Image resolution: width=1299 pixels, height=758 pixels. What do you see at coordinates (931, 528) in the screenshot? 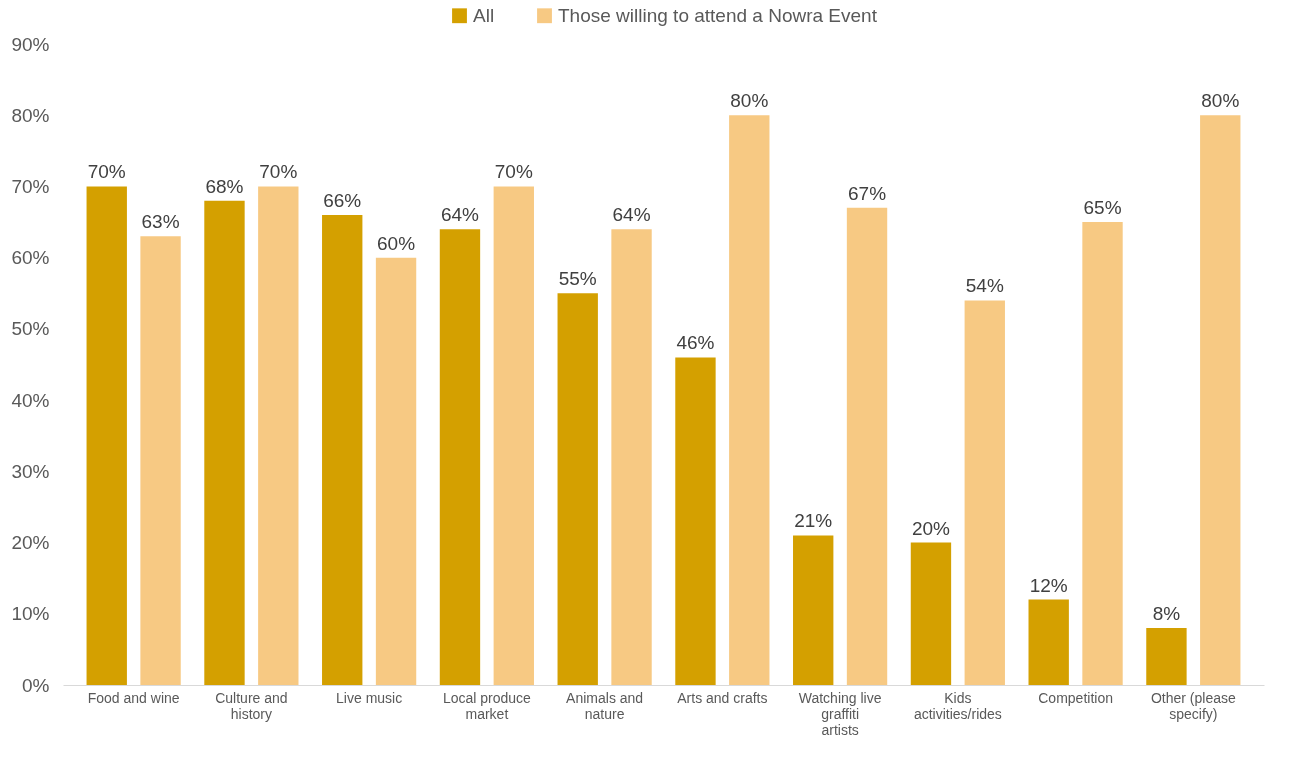
I see `data-label: 20%` at bounding box center [931, 528].